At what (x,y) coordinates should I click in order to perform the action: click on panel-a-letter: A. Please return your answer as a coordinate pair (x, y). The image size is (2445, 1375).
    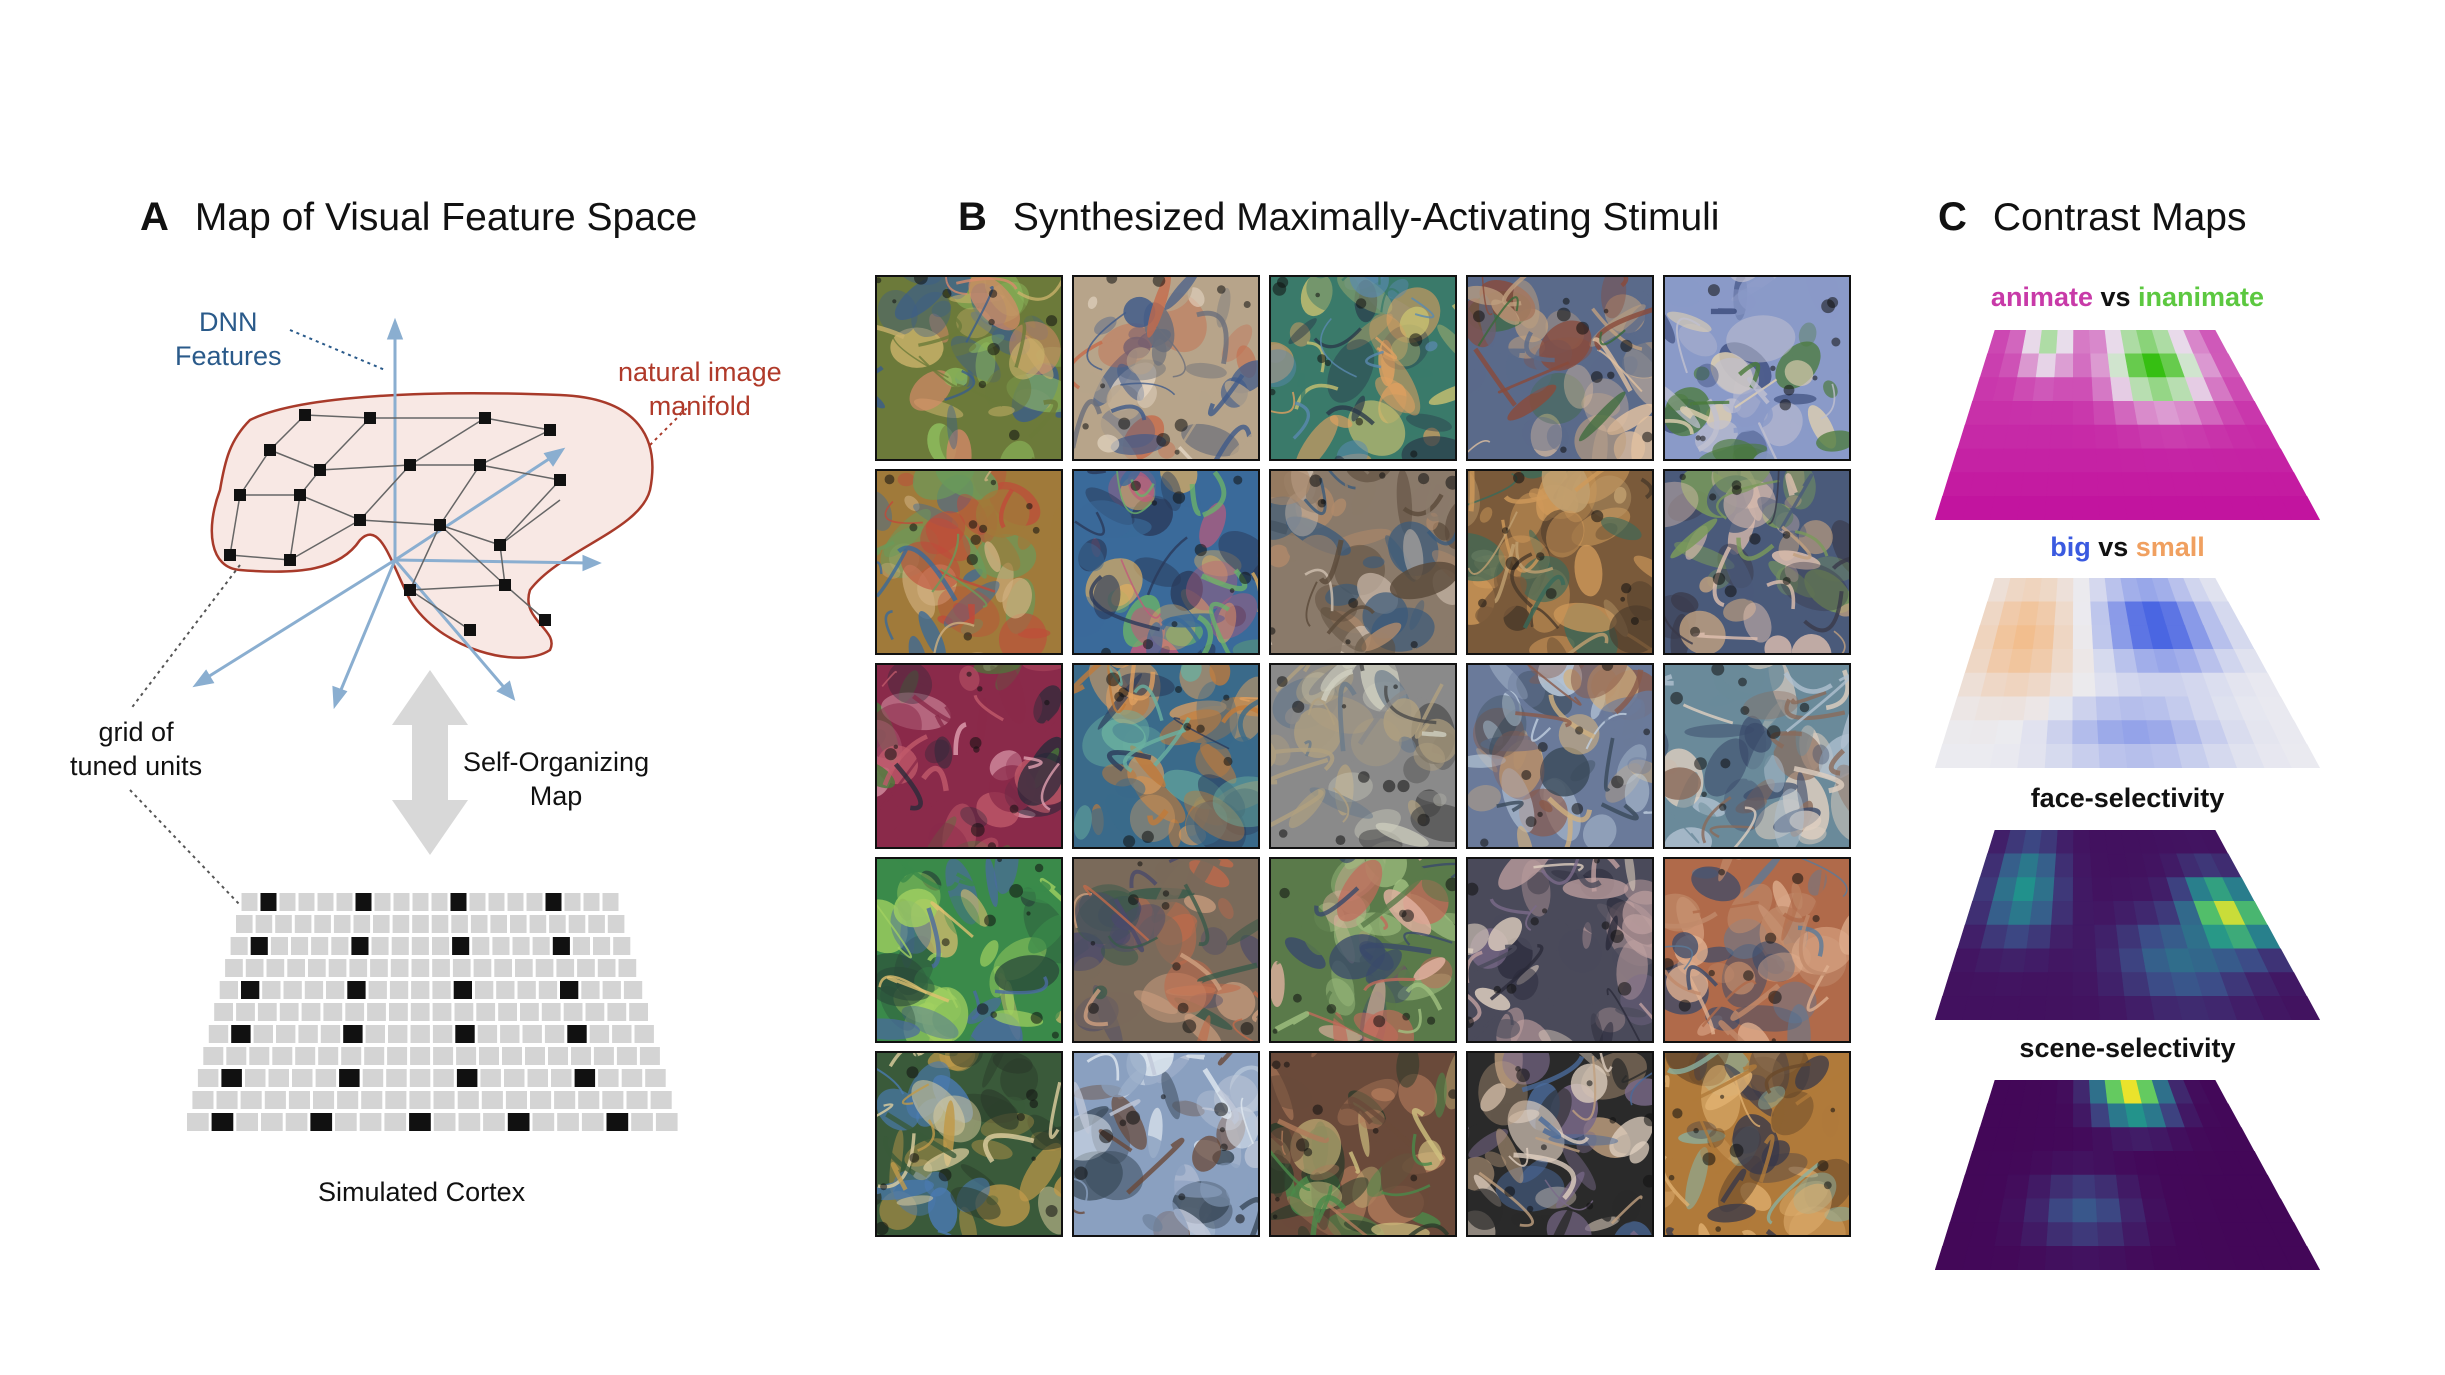
    Looking at the image, I should click on (154, 217).